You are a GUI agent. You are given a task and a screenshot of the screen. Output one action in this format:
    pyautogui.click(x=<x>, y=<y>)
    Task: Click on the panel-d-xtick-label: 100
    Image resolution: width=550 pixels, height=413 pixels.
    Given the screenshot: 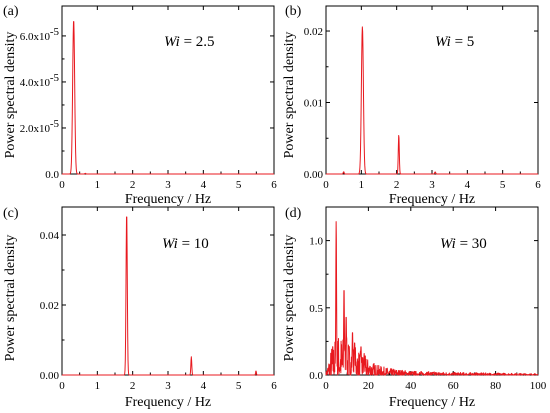 What is the action you would take?
    pyautogui.click(x=538, y=386)
    